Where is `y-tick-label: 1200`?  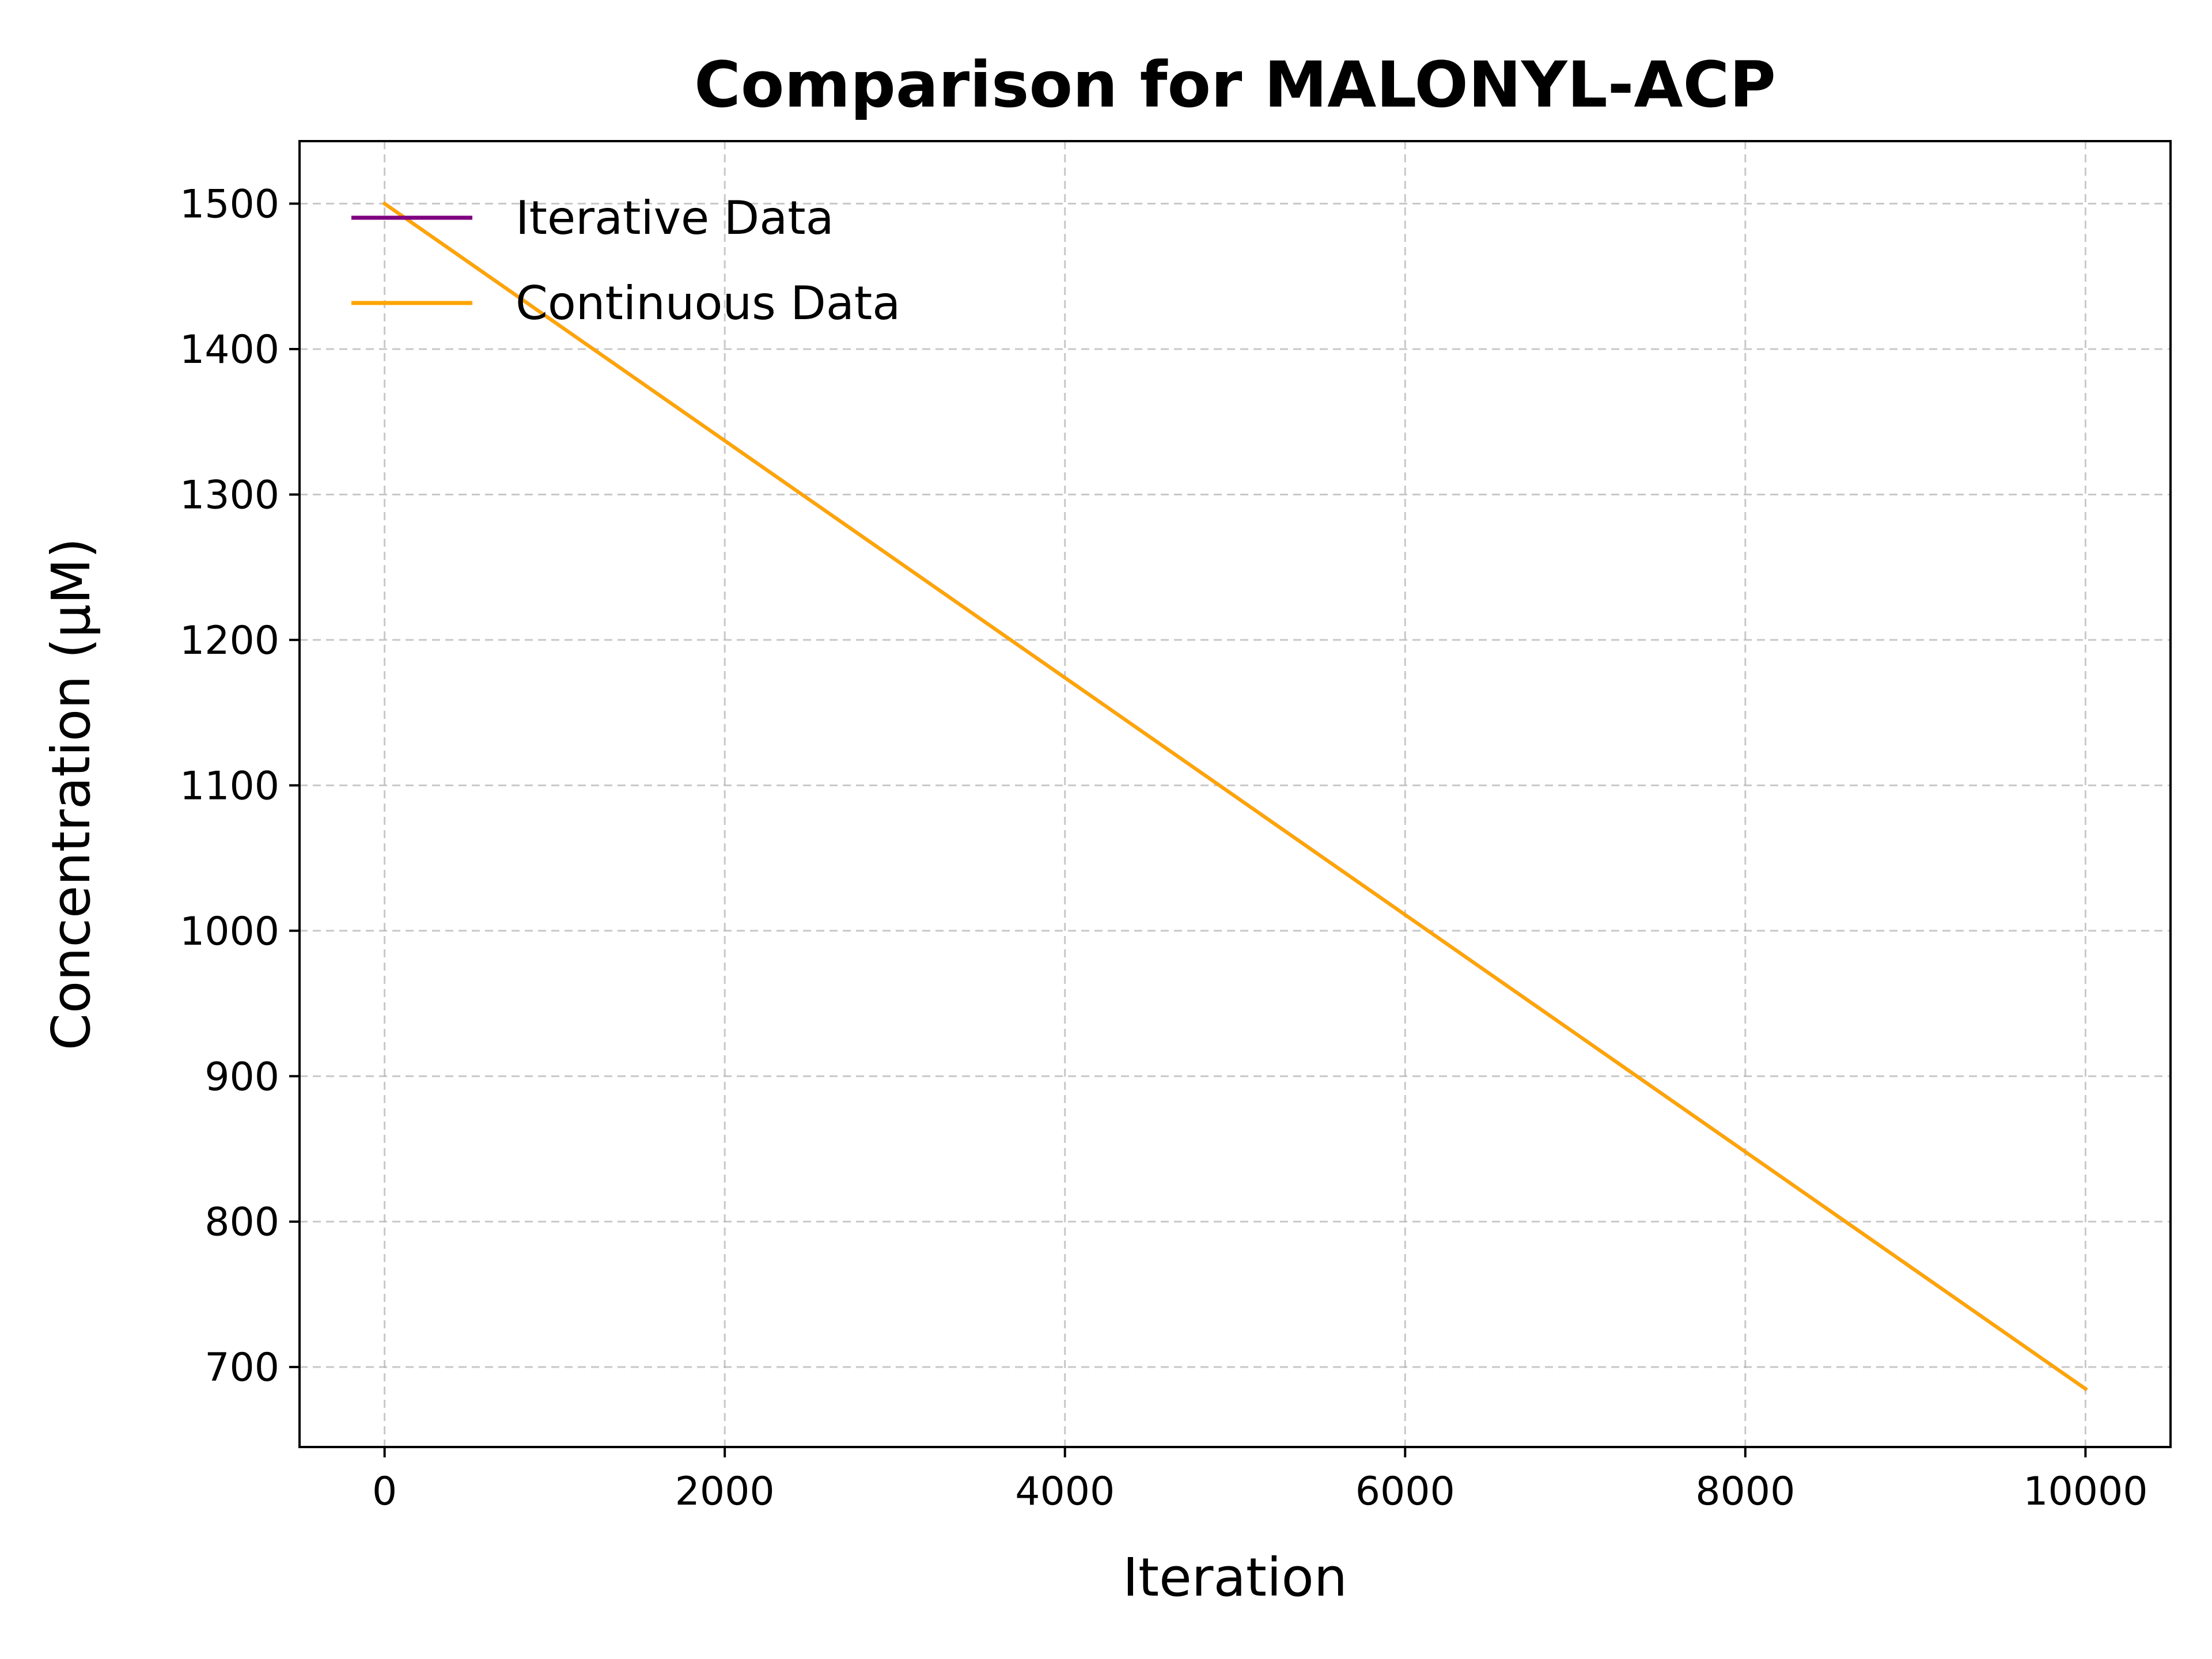
y-tick-label: 1200 is located at coordinates (229, 641).